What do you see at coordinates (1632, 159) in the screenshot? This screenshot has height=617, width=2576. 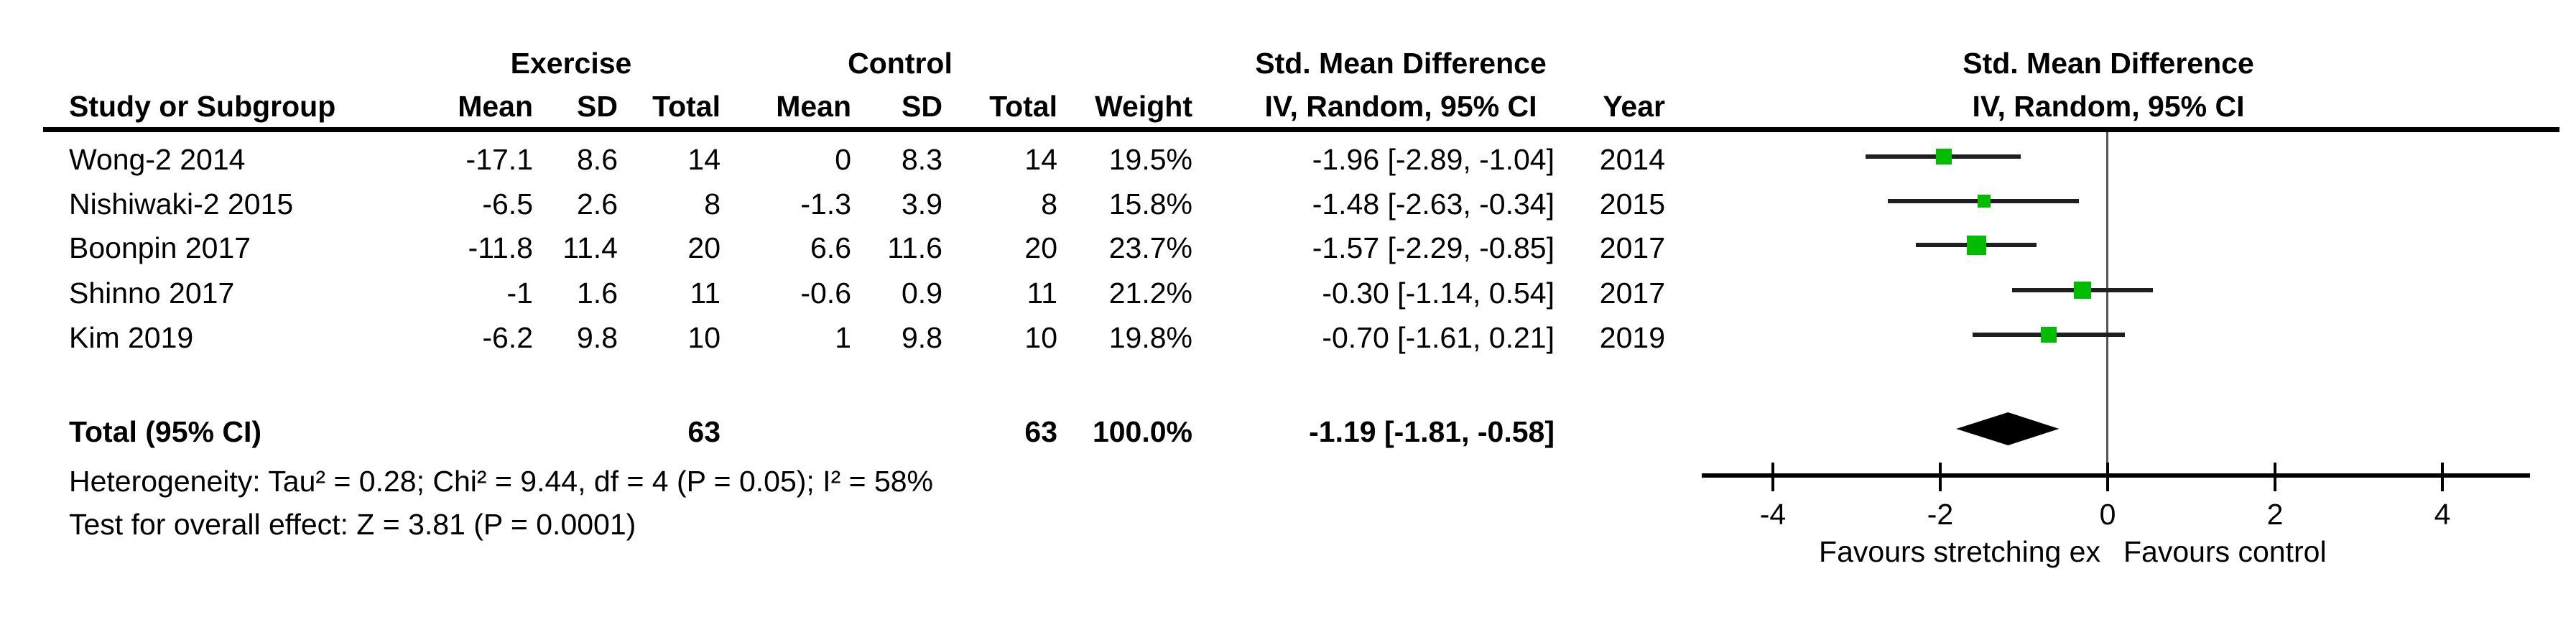 I see `study-year: 2014` at bounding box center [1632, 159].